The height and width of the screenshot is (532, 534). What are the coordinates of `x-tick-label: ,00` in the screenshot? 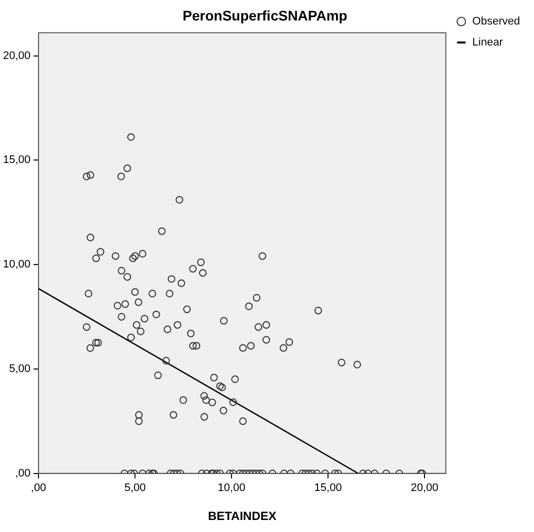 It's located at (38, 488).